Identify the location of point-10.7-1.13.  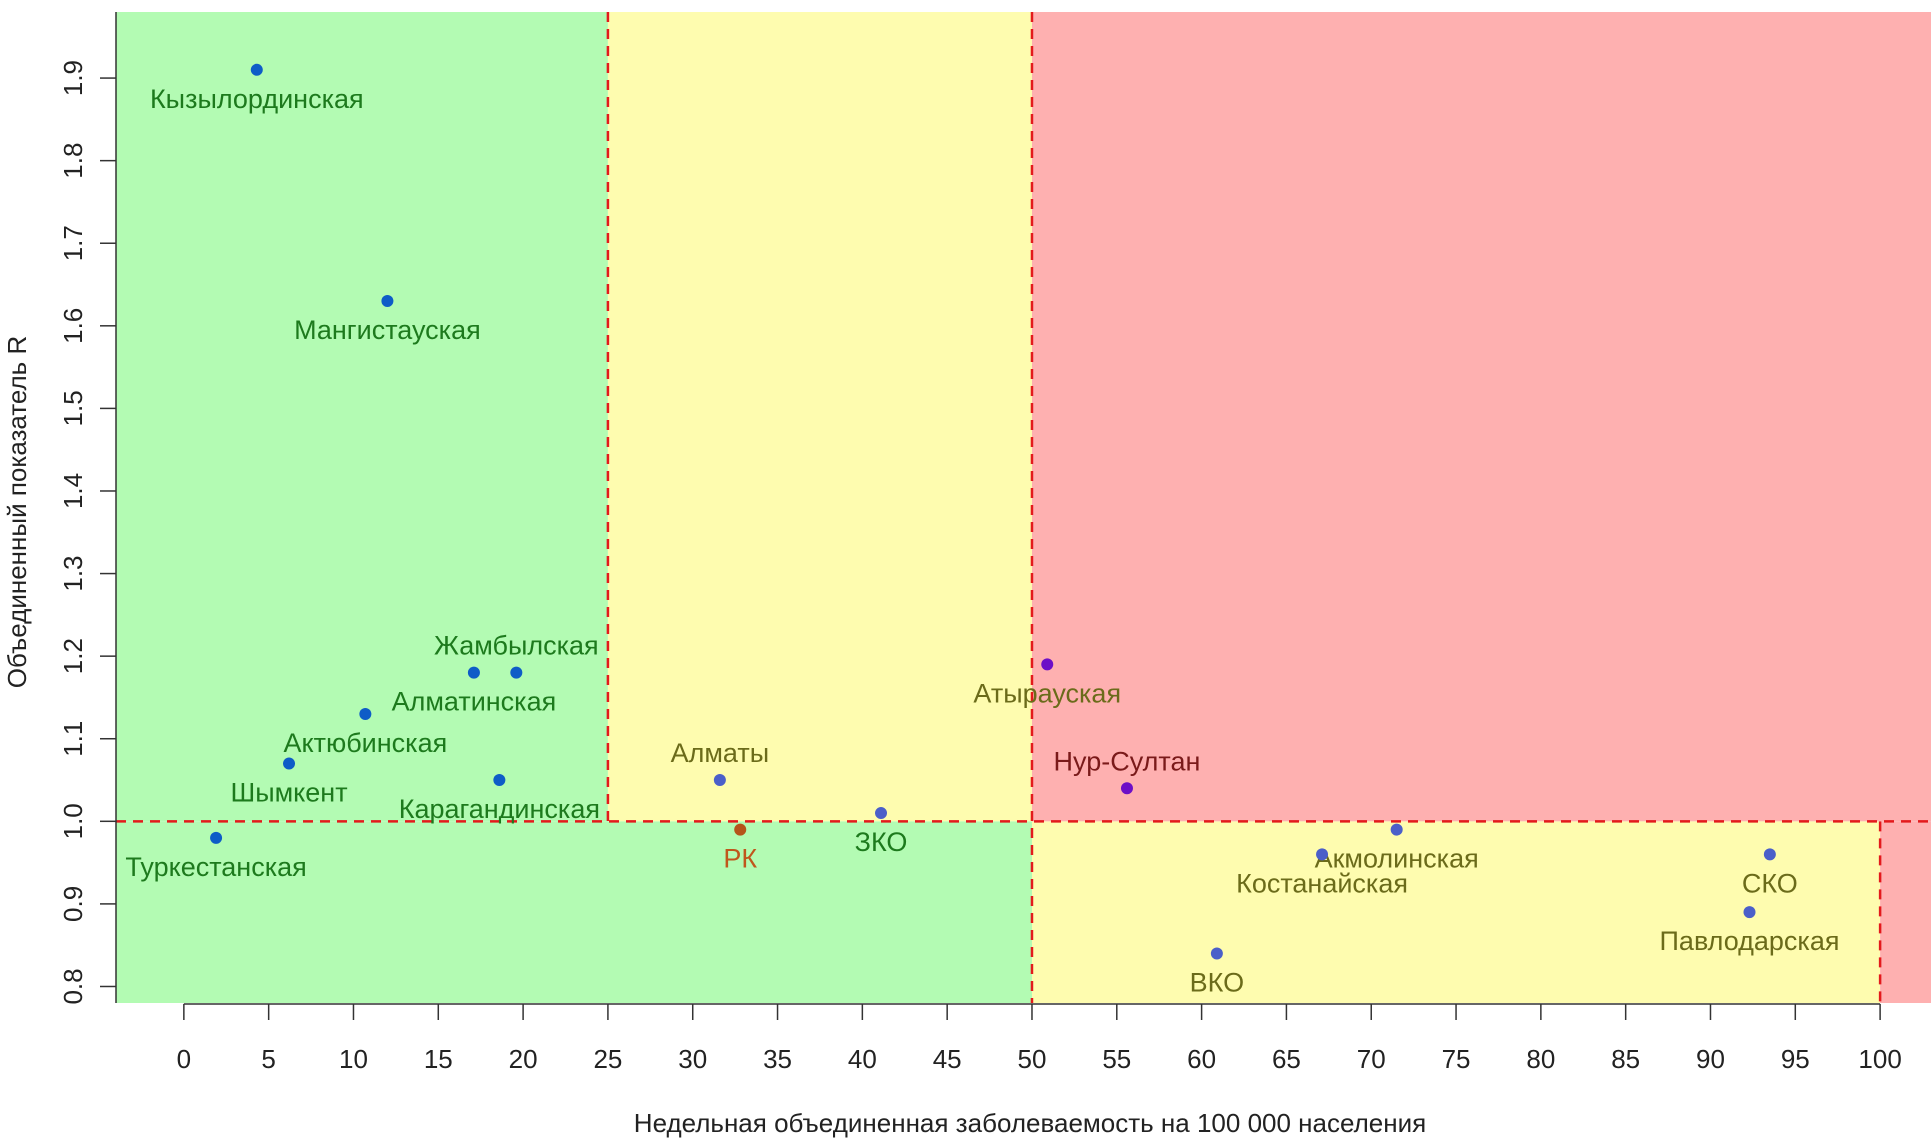
(365, 713).